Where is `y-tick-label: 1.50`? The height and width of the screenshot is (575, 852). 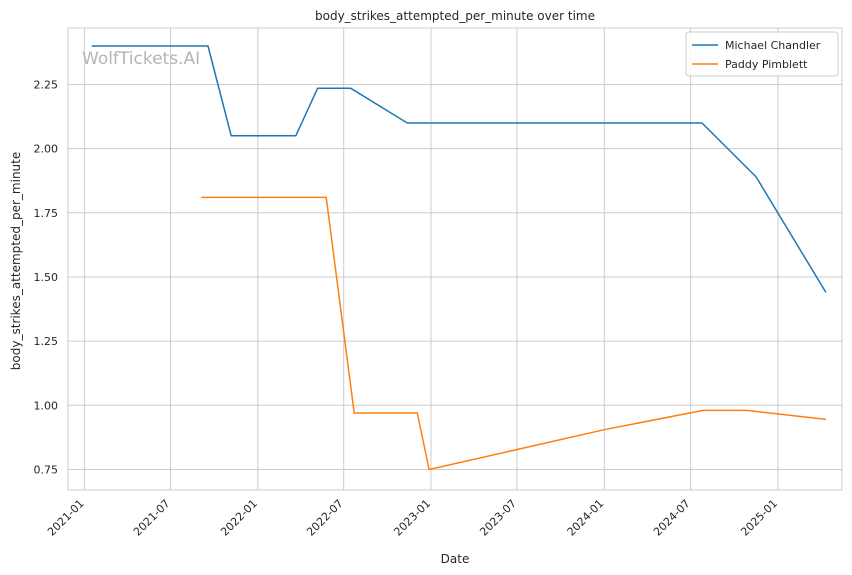 y-tick-label: 1.50 is located at coordinates (46, 277).